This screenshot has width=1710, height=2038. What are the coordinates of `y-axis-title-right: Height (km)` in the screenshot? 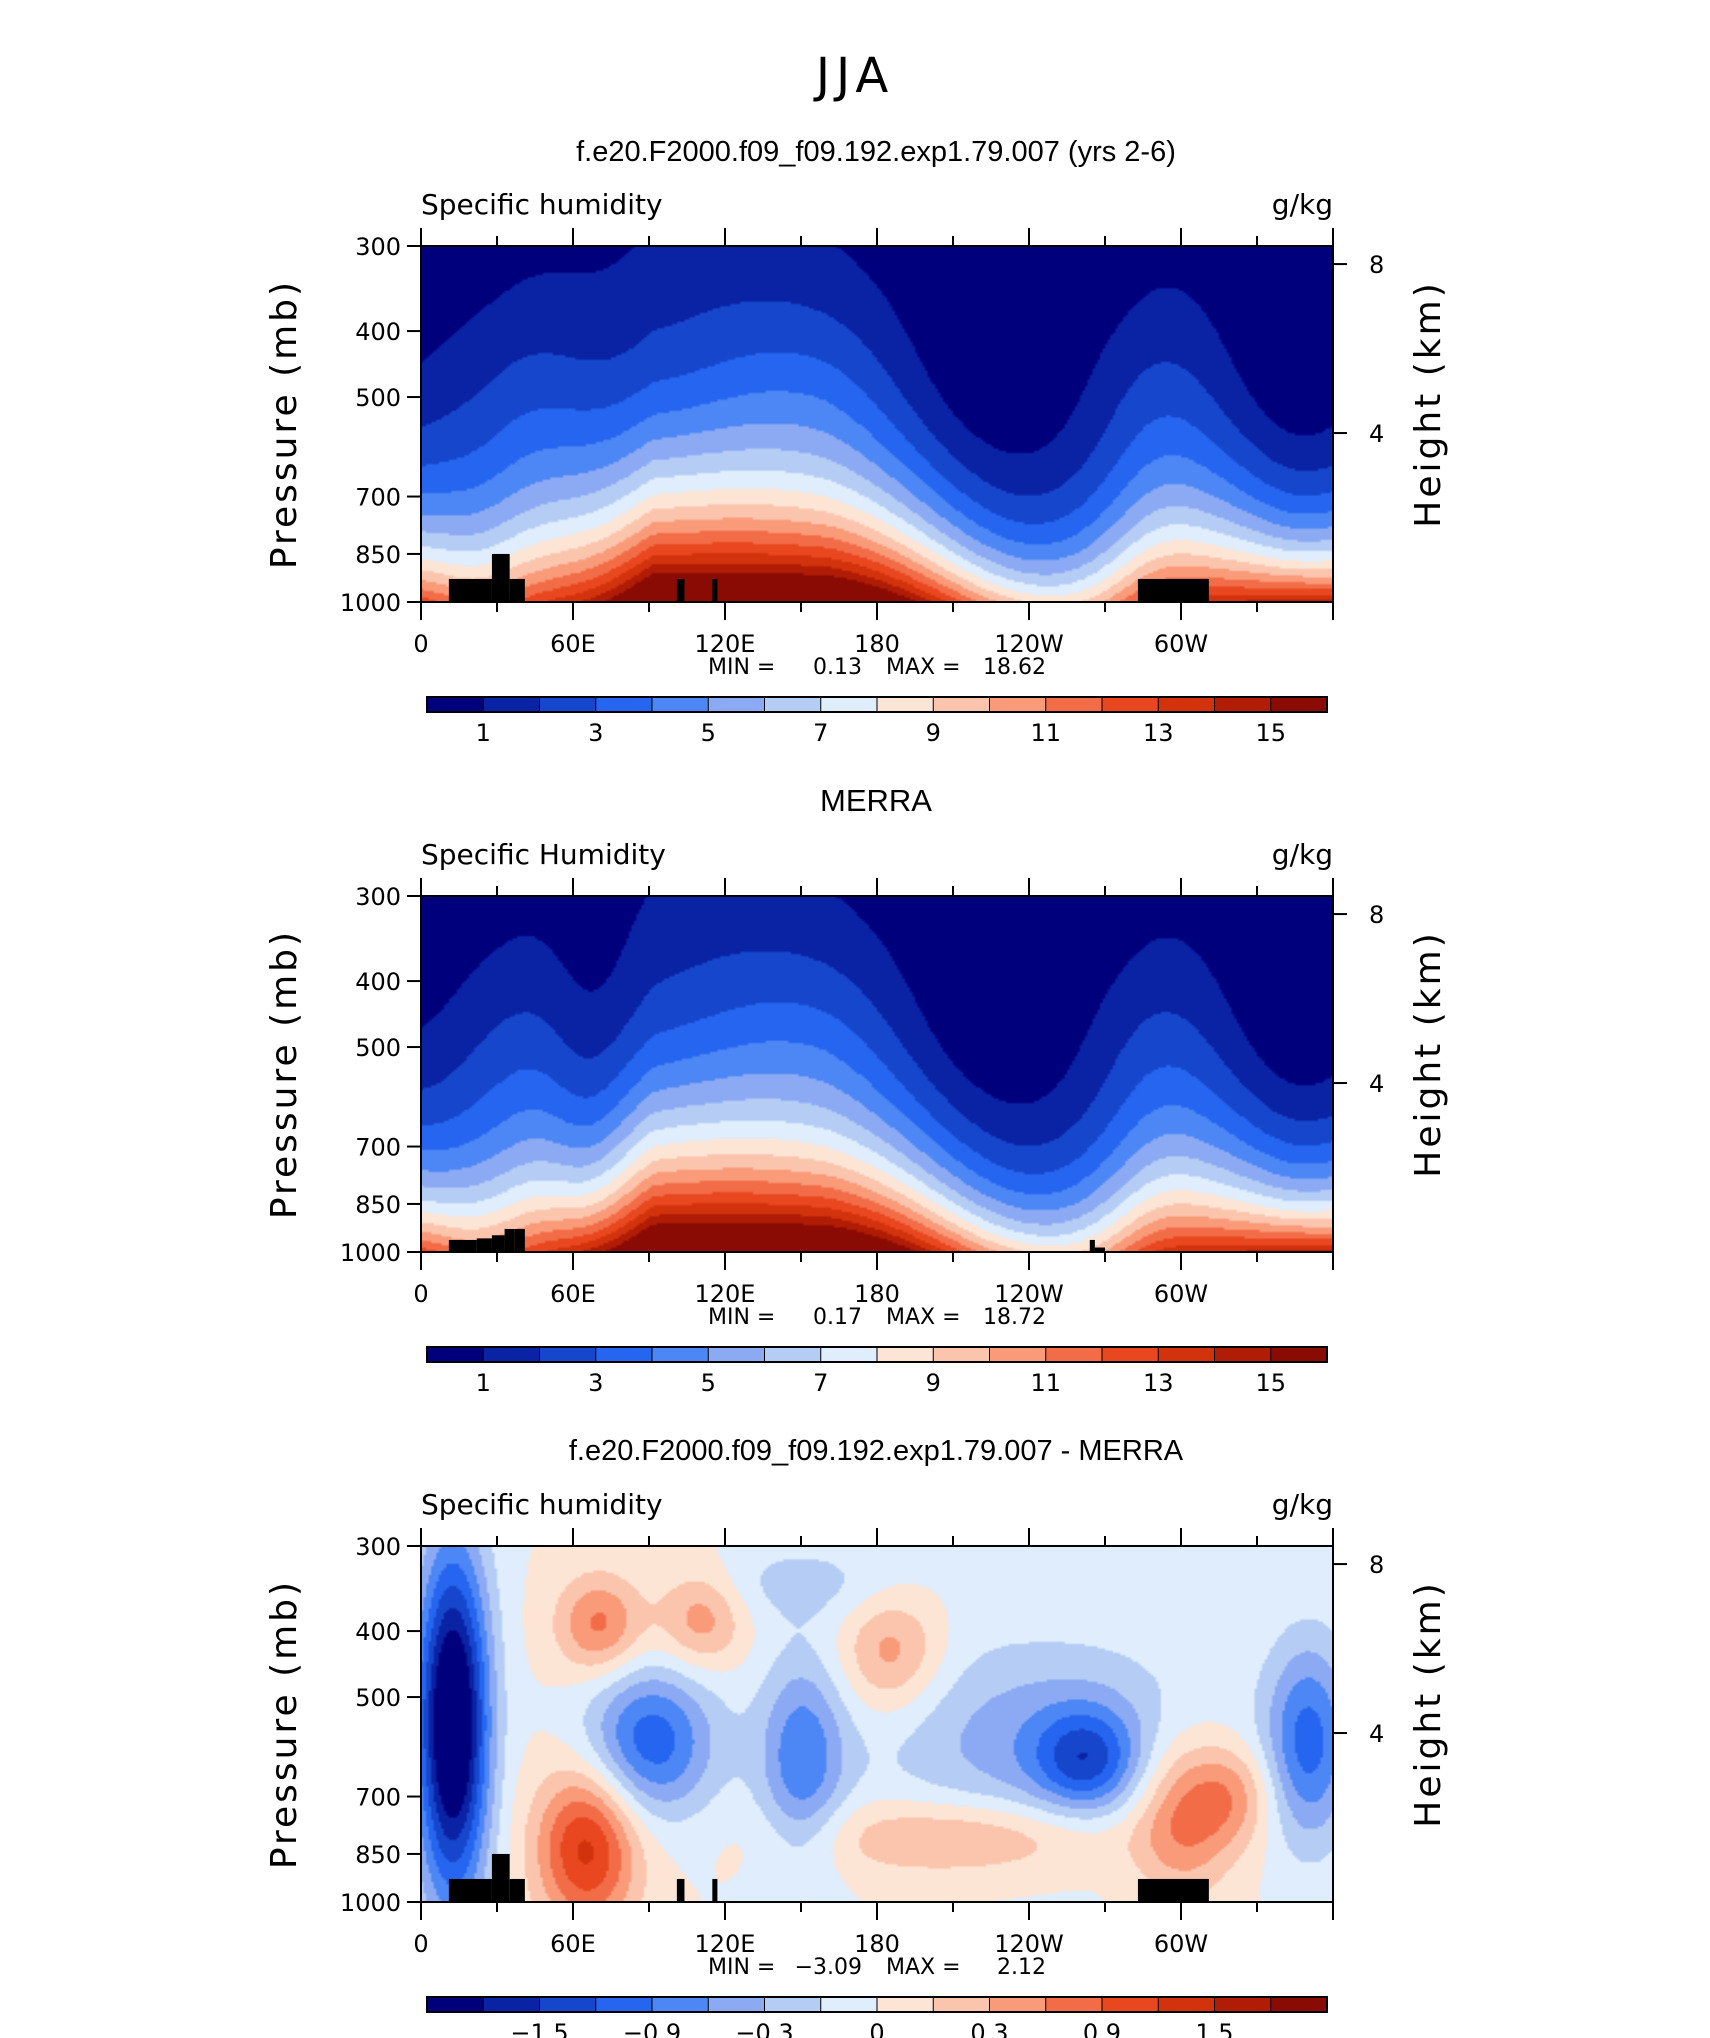 It's located at (1428, 1053).